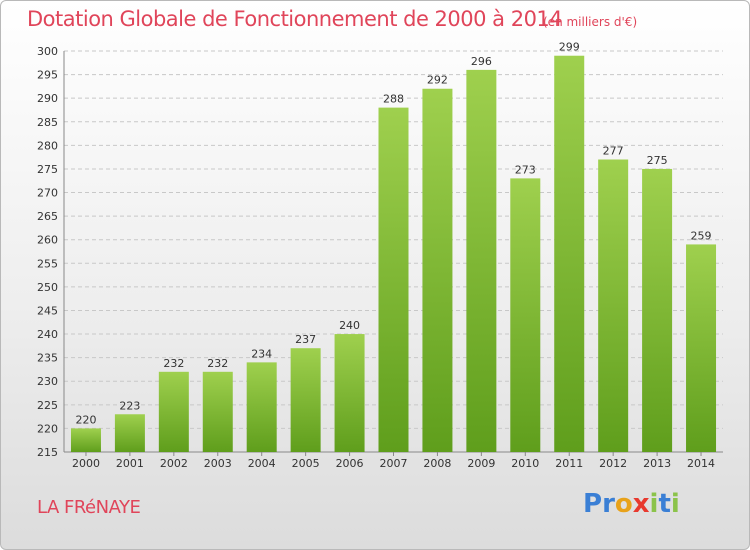 The height and width of the screenshot is (550, 750). I want to click on logo-letter: o, so click(623, 504).